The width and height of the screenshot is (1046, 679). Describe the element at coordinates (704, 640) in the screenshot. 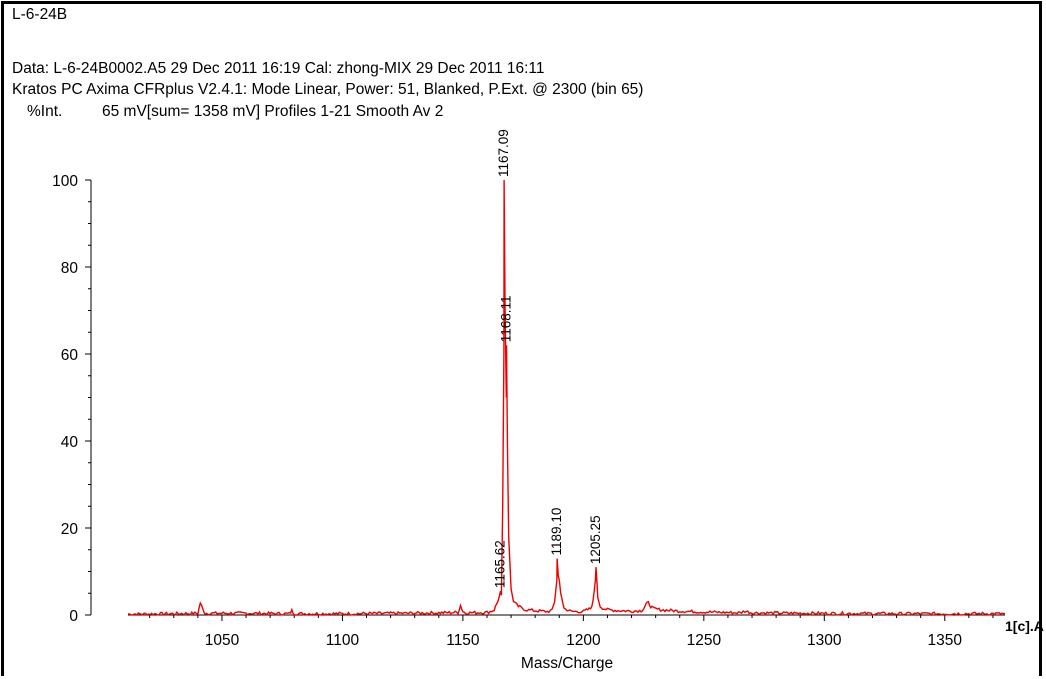

I see `x-tick-label: 1250` at that location.